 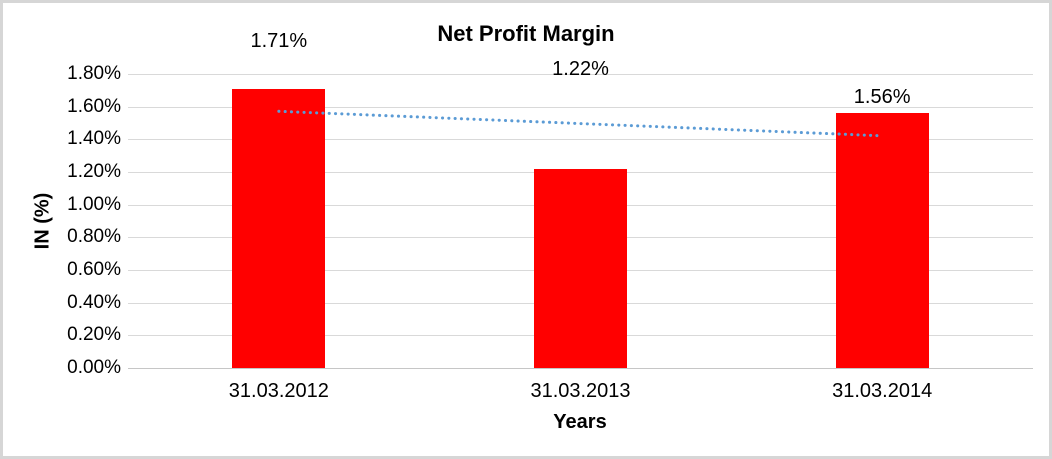 What do you see at coordinates (94, 367) in the screenshot?
I see `y-axis-tick-label: 0.00%` at bounding box center [94, 367].